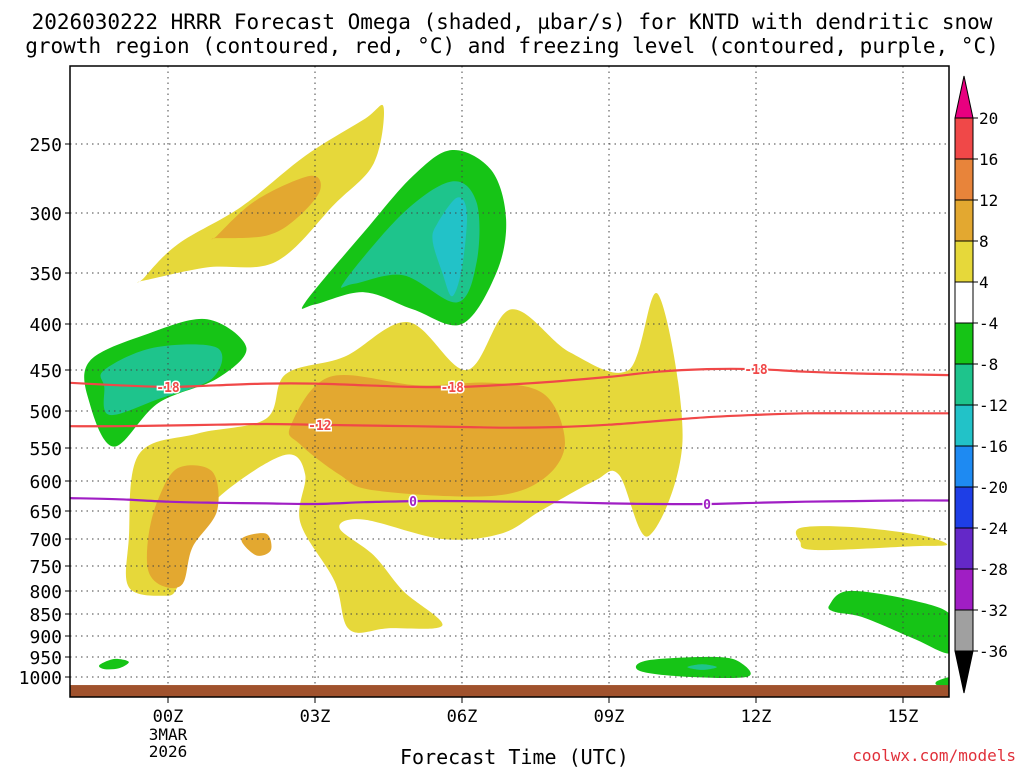 Image resolution: width=1024 pixels, height=769 pixels. I want to click on y-tick-label-950: 950, so click(45, 658).